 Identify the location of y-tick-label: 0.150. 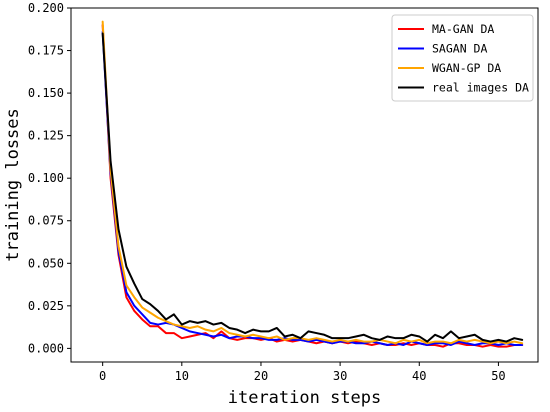
(46, 93).